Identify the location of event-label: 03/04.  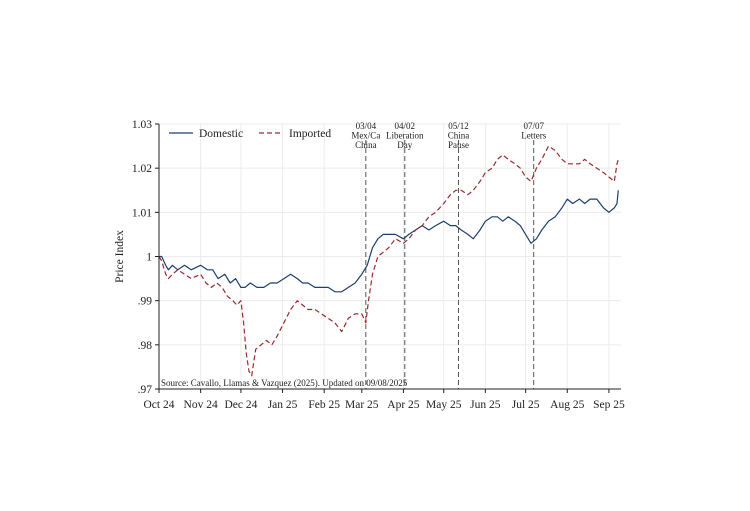
(366, 126).